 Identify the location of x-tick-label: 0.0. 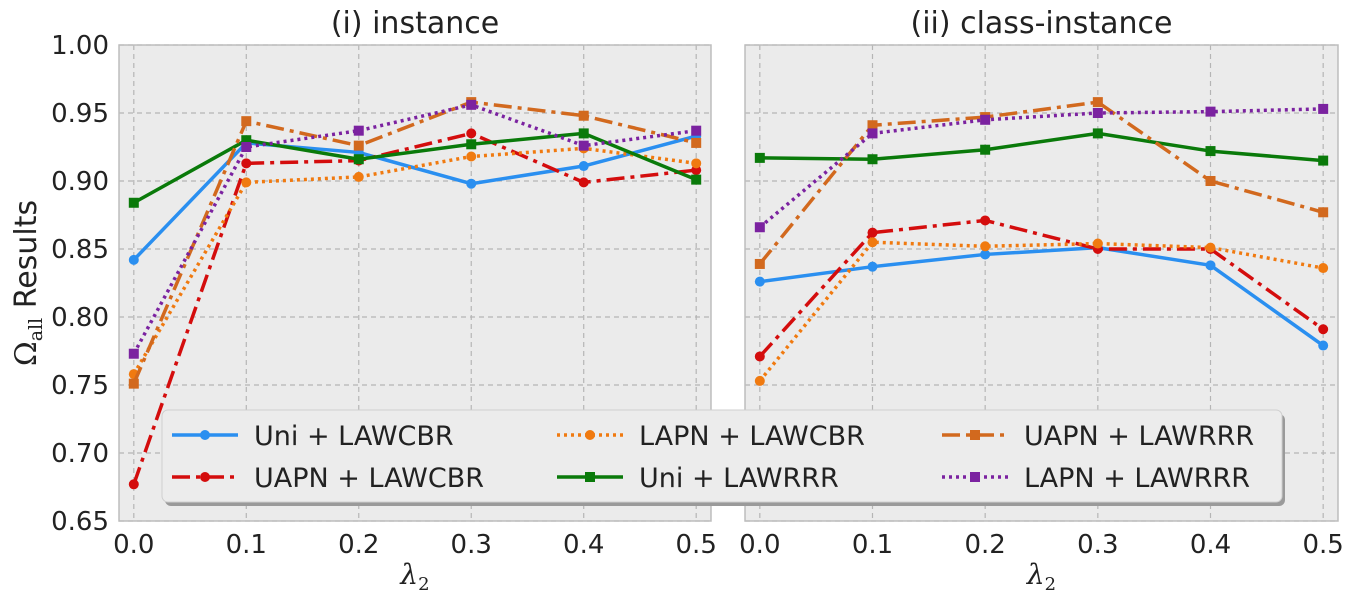
(133, 545).